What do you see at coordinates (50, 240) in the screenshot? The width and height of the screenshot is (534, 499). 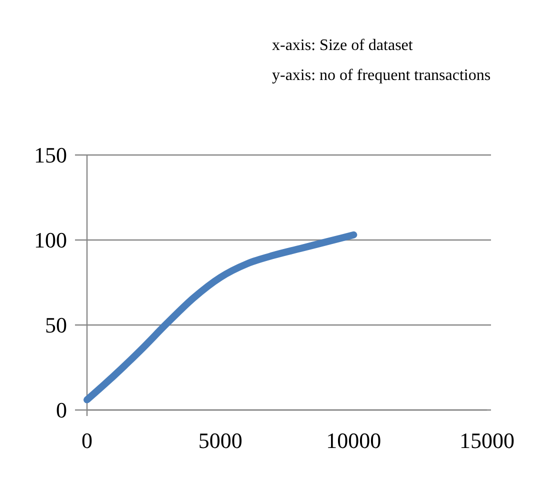 I see `y-tick-label: 100` at bounding box center [50, 240].